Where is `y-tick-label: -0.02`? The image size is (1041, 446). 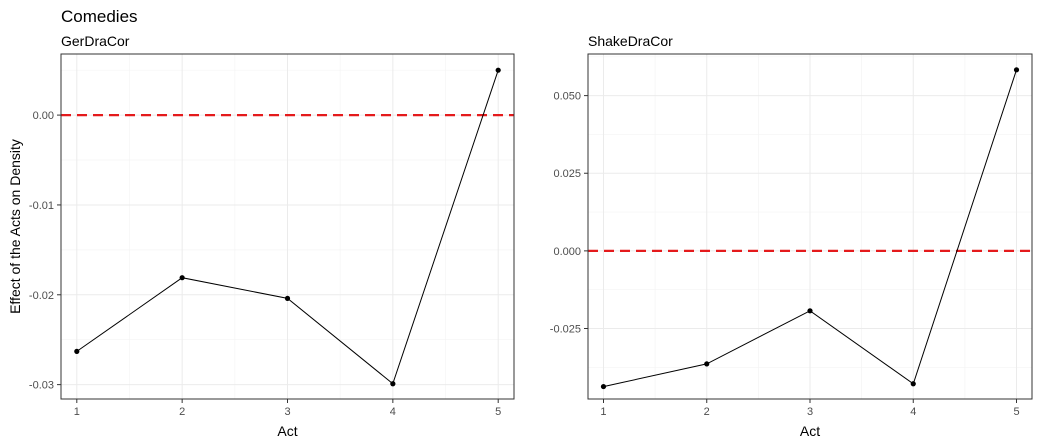 y-tick-label: -0.02 is located at coordinates (41, 296).